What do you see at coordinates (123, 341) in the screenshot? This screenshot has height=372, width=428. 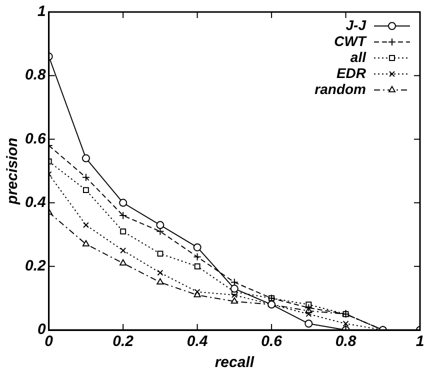 I see `x-tick-label: 0.2` at bounding box center [123, 341].